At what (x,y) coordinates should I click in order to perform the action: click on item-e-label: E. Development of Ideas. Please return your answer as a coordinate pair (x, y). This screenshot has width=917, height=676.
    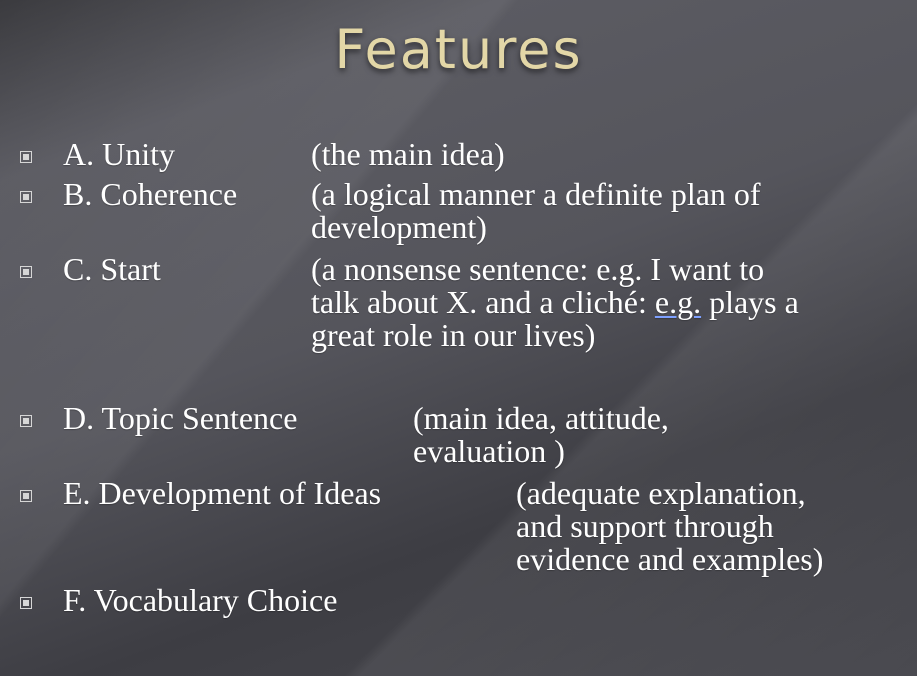
    Looking at the image, I should click on (222, 493).